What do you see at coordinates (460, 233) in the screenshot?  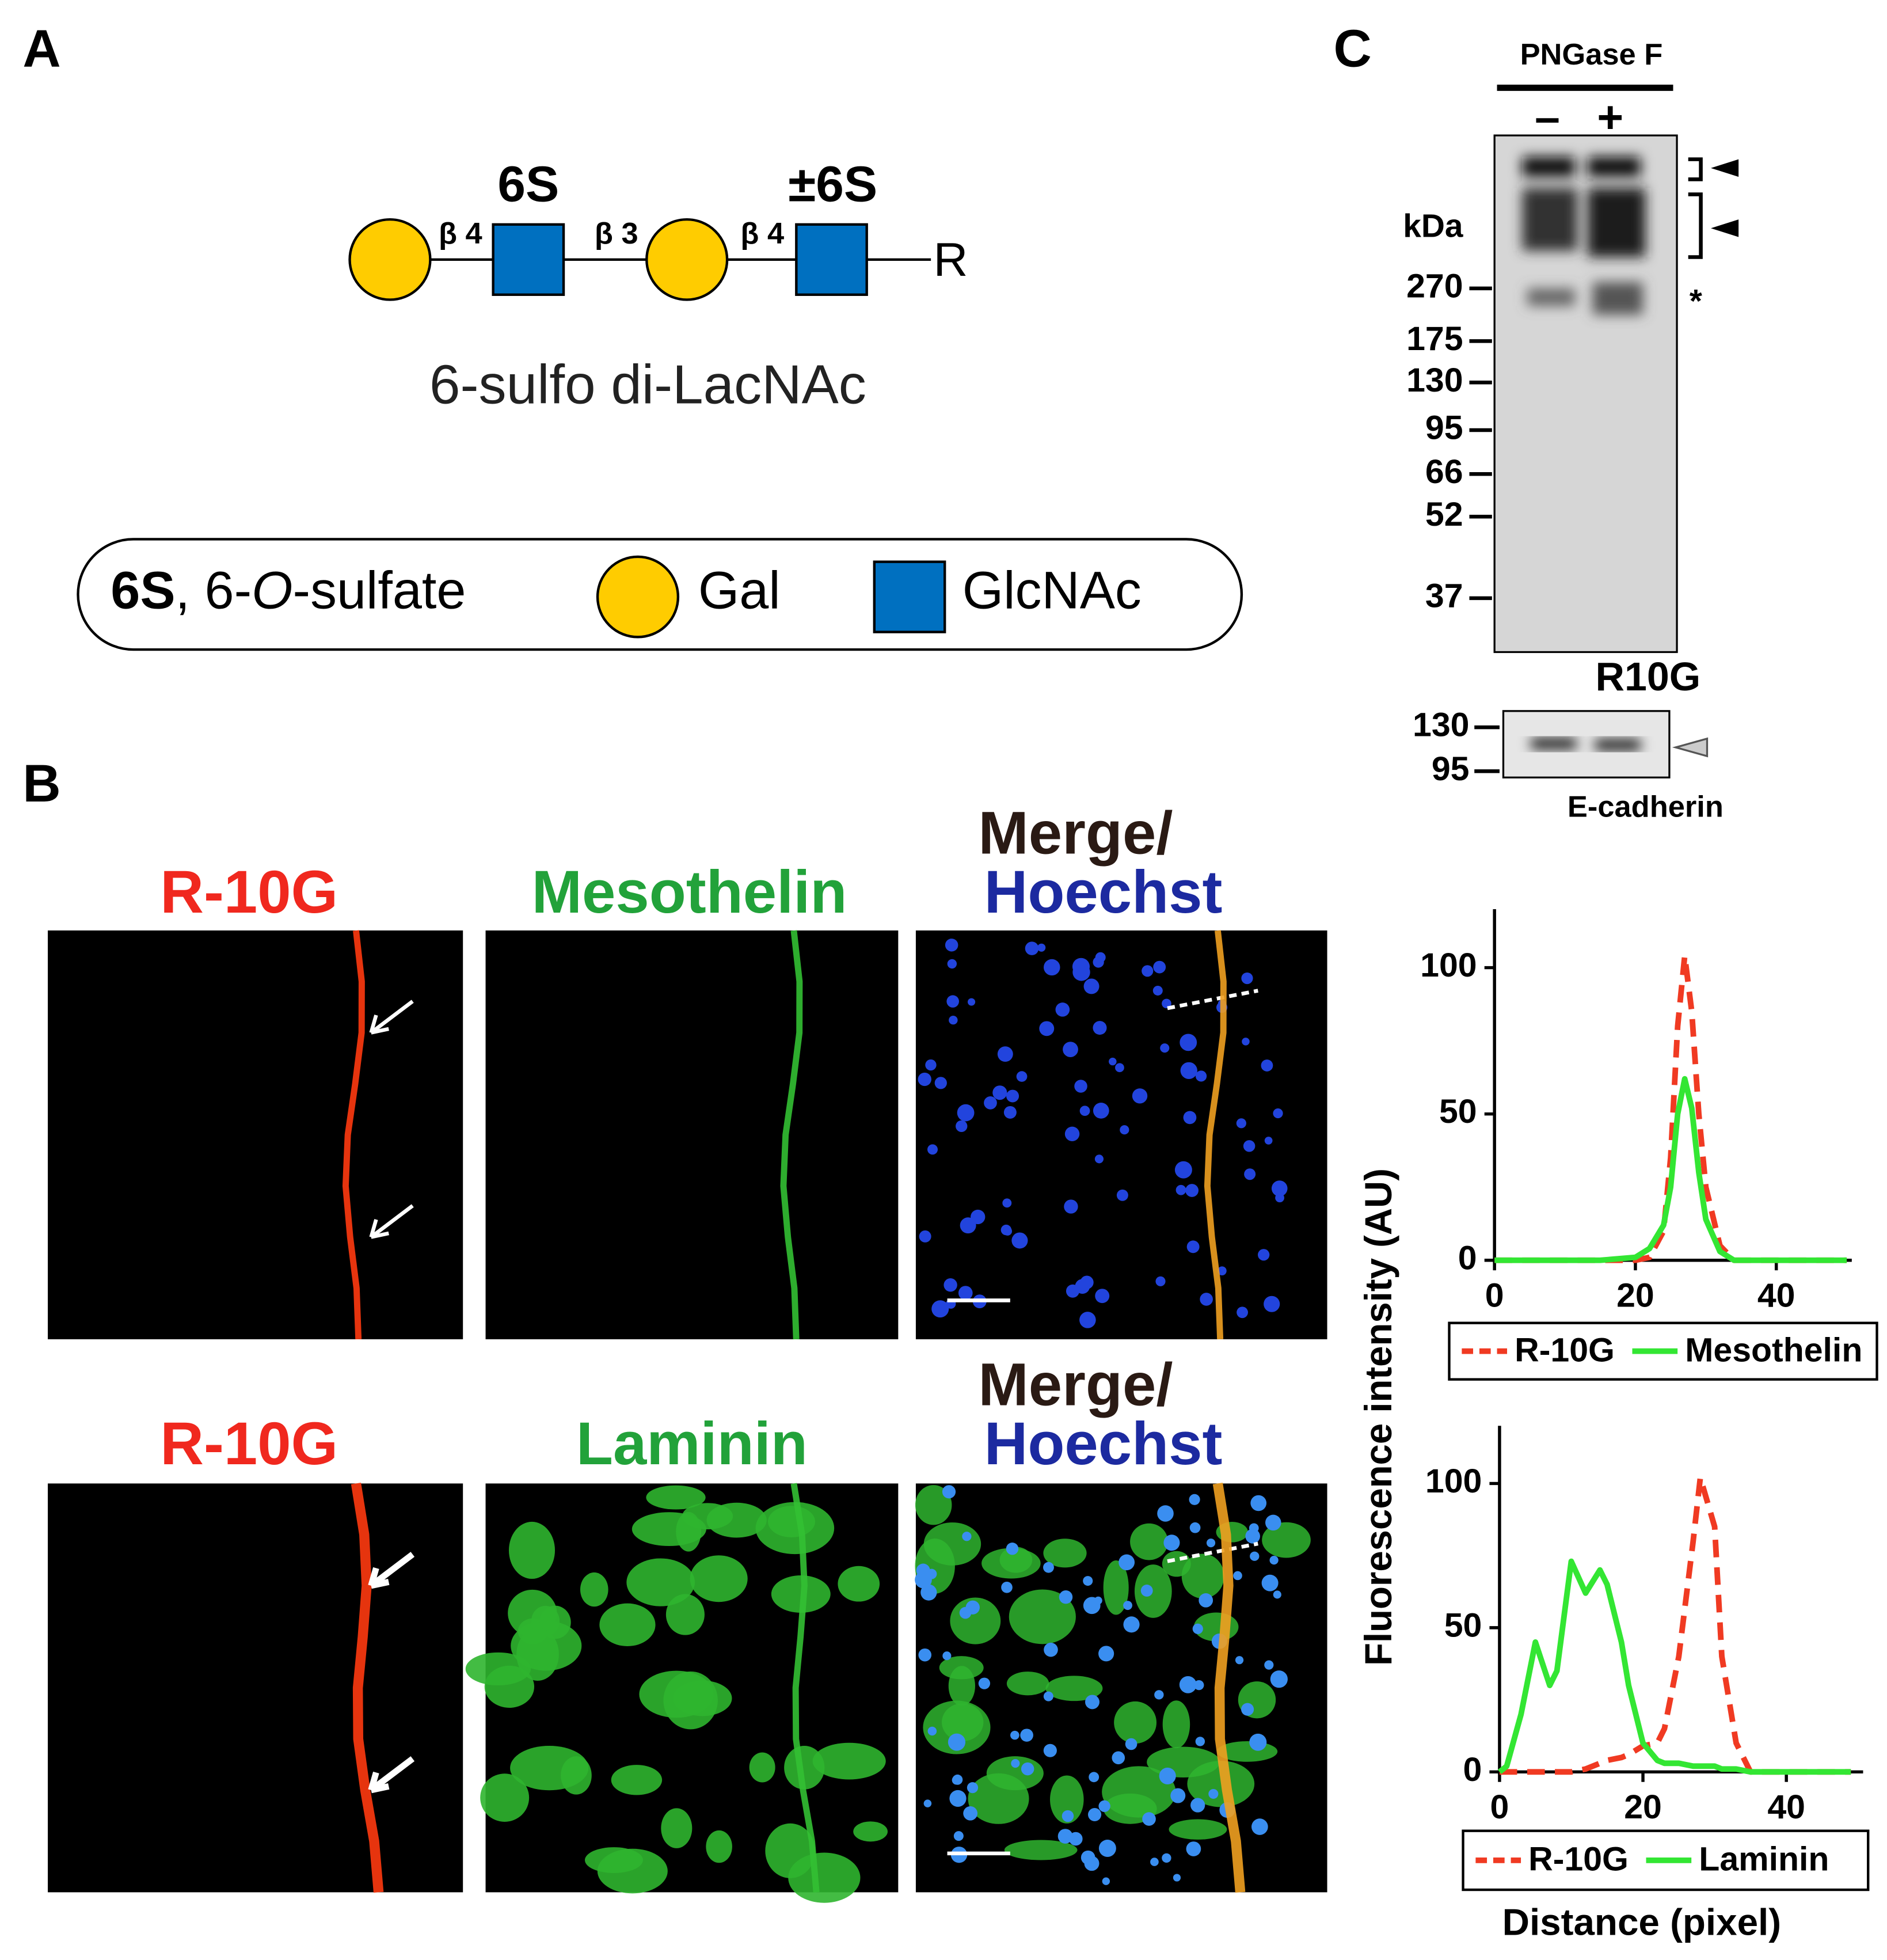 I see `linkage: β 4` at bounding box center [460, 233].